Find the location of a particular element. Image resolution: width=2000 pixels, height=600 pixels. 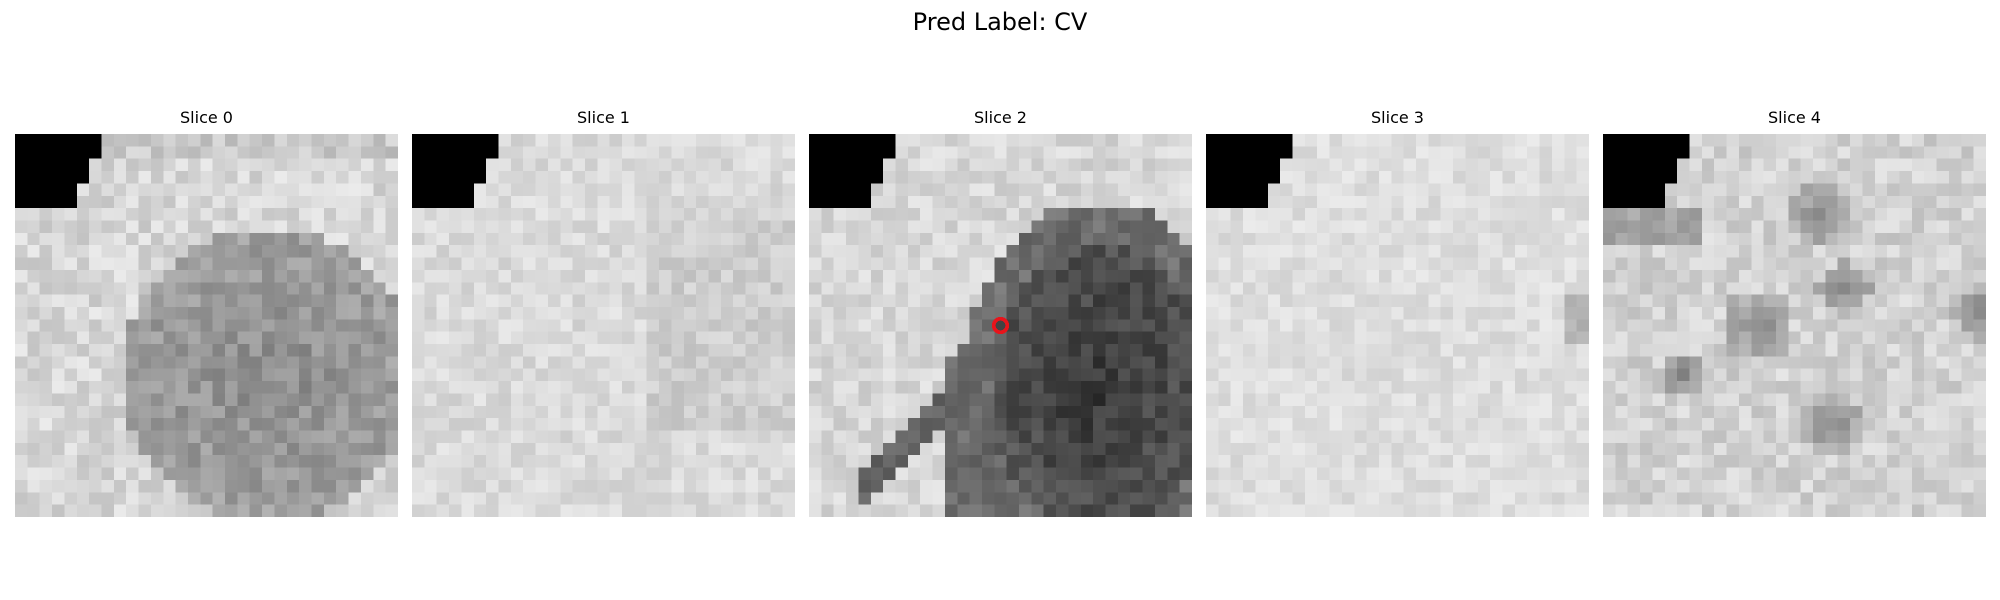

slice-title-0: Slice 0 is located at coordinates (206, 117).